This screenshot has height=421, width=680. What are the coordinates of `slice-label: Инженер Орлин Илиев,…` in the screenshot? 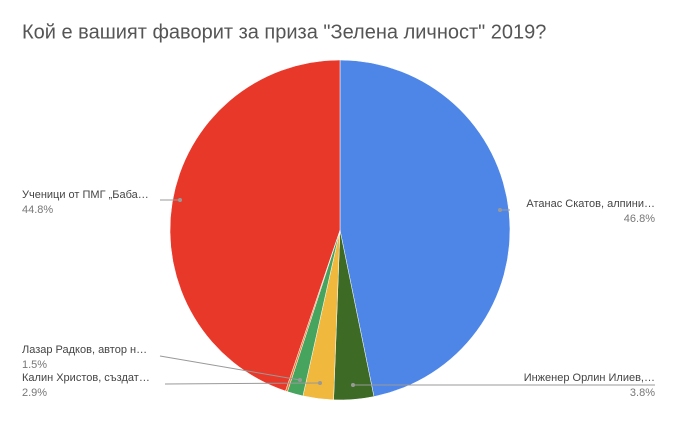 It's located at (589, 378).